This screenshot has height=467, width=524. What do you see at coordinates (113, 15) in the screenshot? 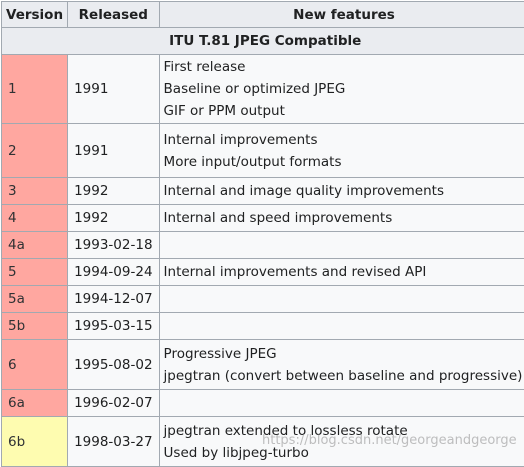
I see `column-header-released: Released` at bounding box center [113, 15].